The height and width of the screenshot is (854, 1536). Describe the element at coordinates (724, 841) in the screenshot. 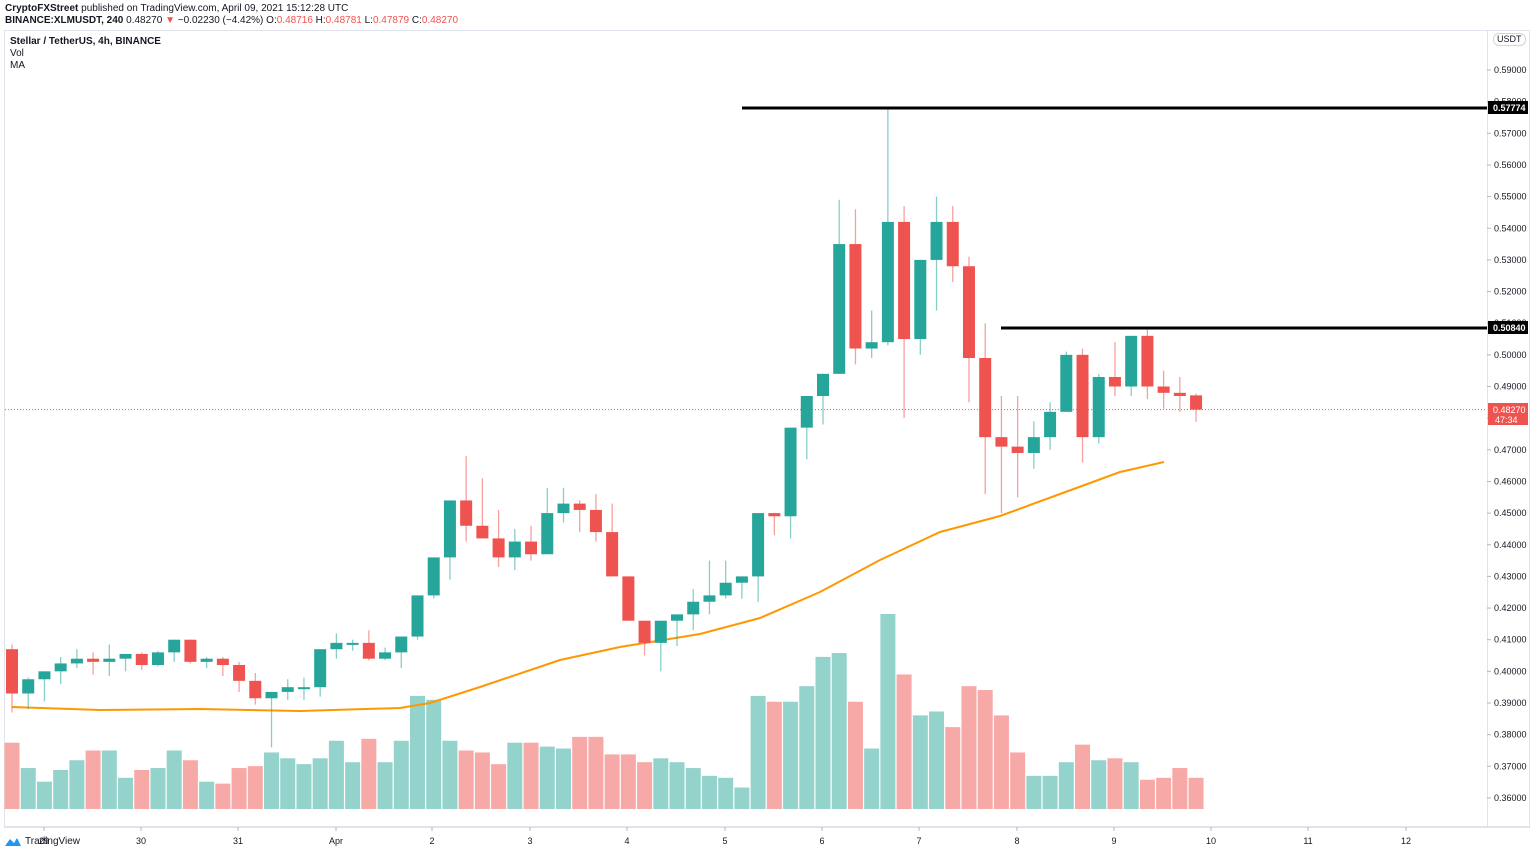

I see `time-tick: 5` at that location.